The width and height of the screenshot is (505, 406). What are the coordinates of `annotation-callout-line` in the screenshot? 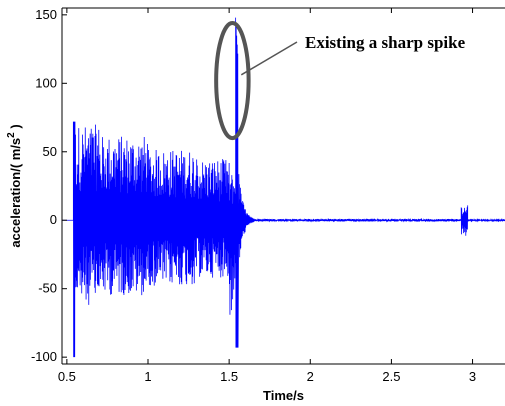 It's located at (269, 58).